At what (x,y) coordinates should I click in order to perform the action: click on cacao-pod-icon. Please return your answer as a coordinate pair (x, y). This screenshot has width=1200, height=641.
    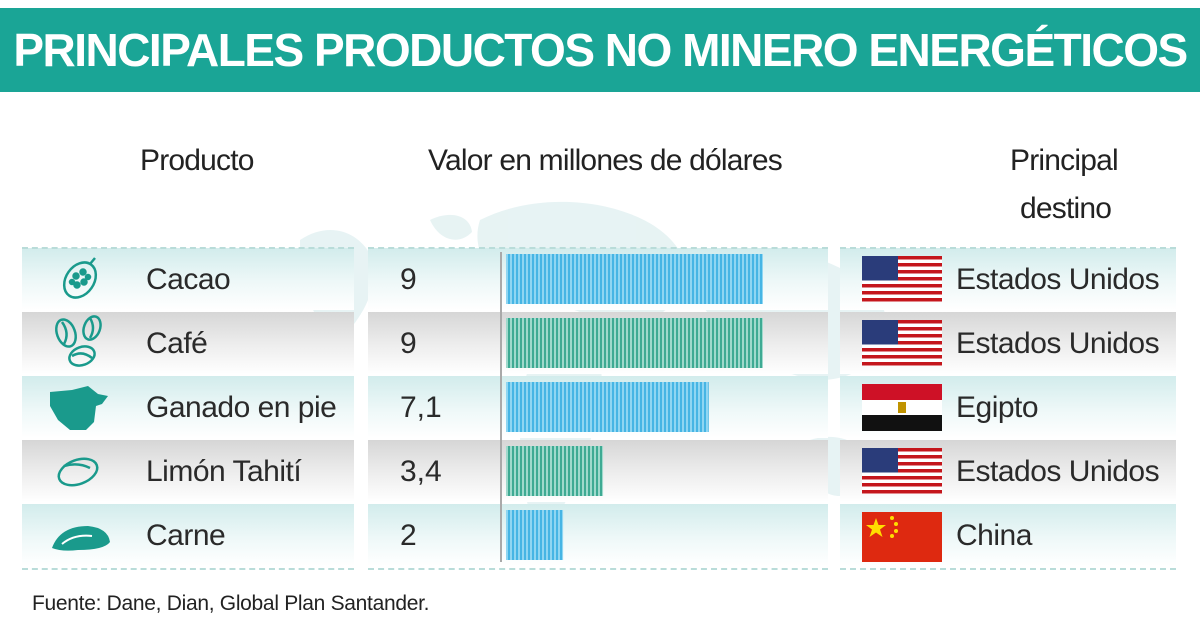
    Looking at the image, I should click on (80, 278).